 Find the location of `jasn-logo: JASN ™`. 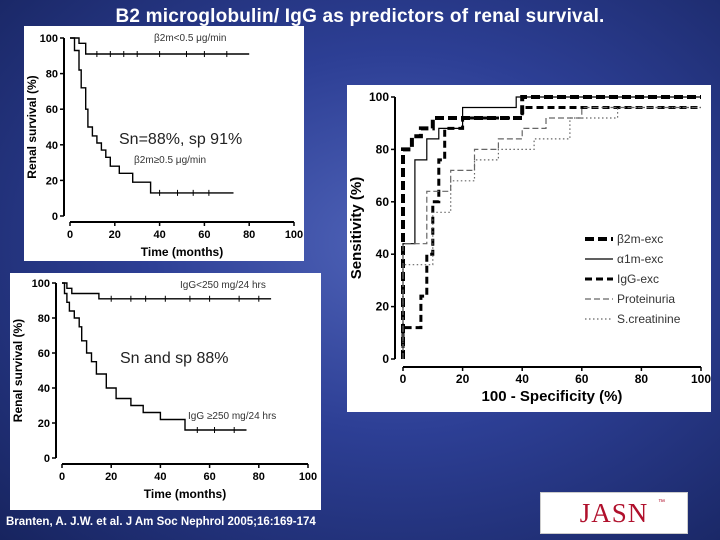

jasn-logo: JASN ™ is located at coordinates (614, 513).